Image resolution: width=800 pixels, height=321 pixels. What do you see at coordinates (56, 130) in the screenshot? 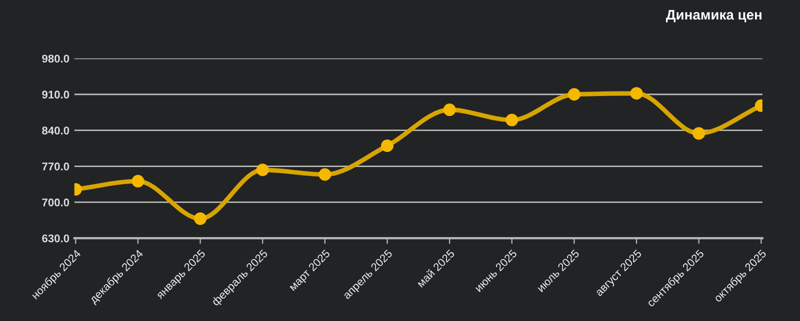
I see `y-tick-label: 840.0` at bounding box center [56, 130].